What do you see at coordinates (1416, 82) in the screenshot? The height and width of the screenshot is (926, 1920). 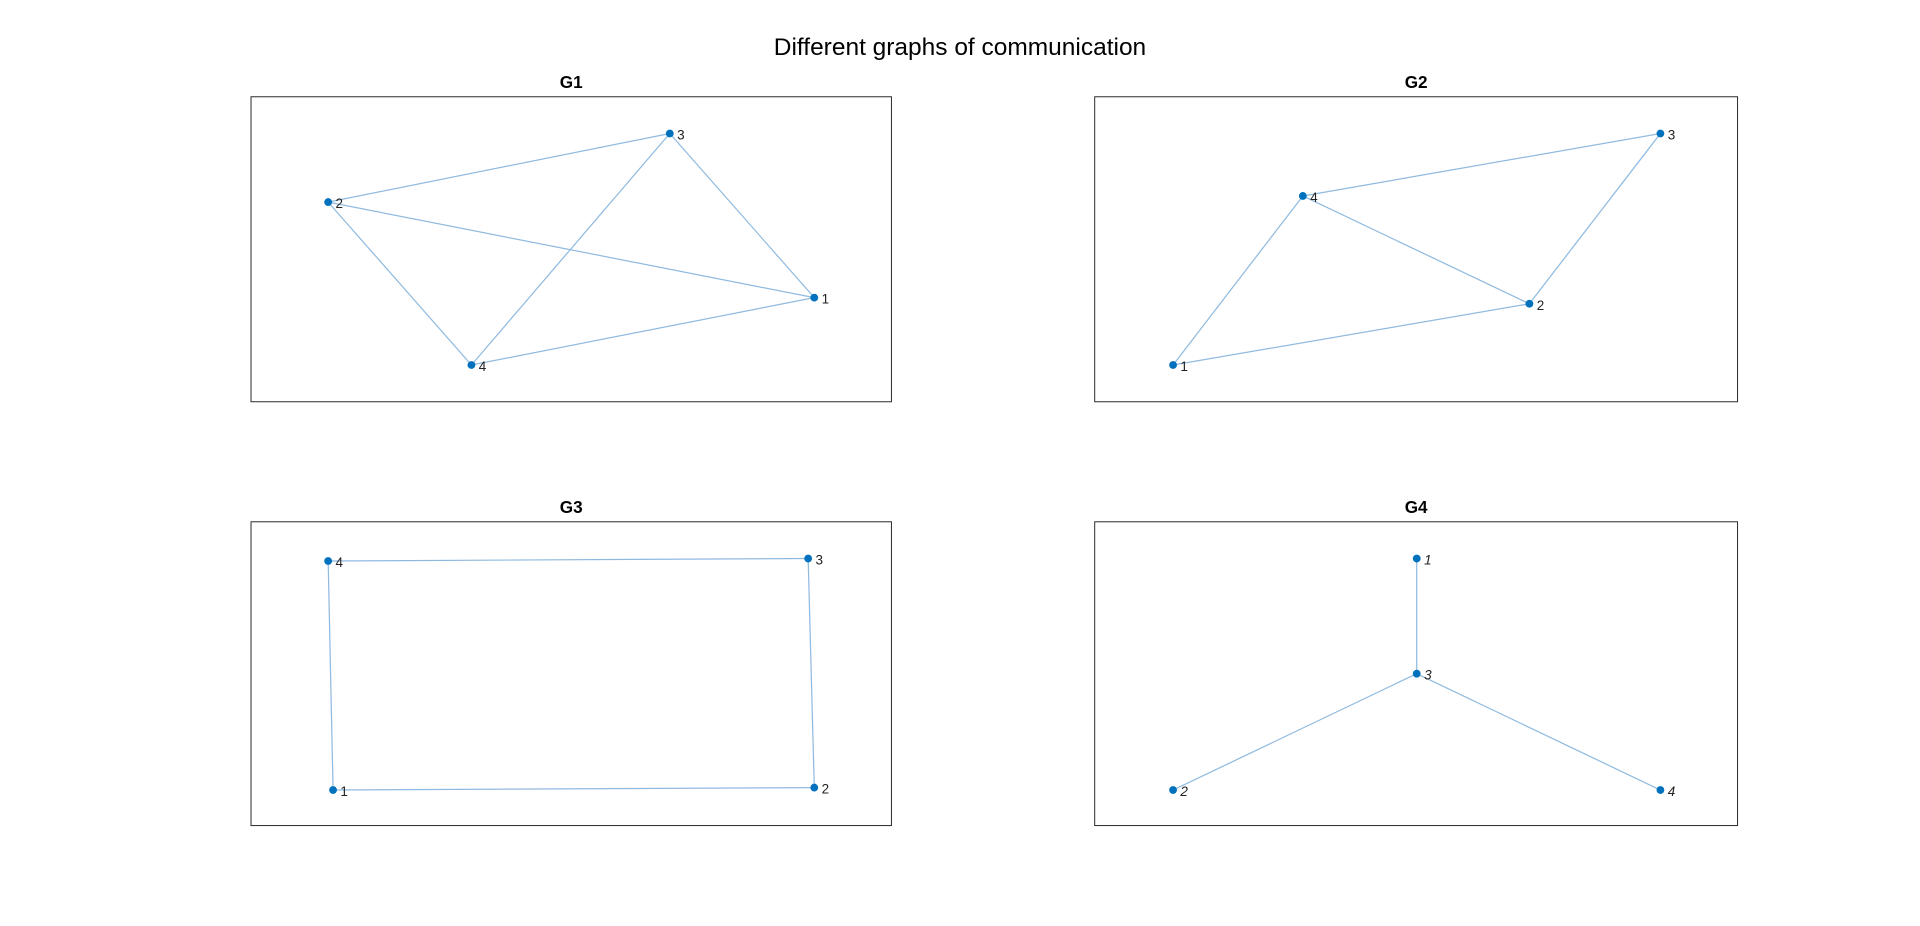 I see `panel-title: G2` at bounding box center [1416, 82].